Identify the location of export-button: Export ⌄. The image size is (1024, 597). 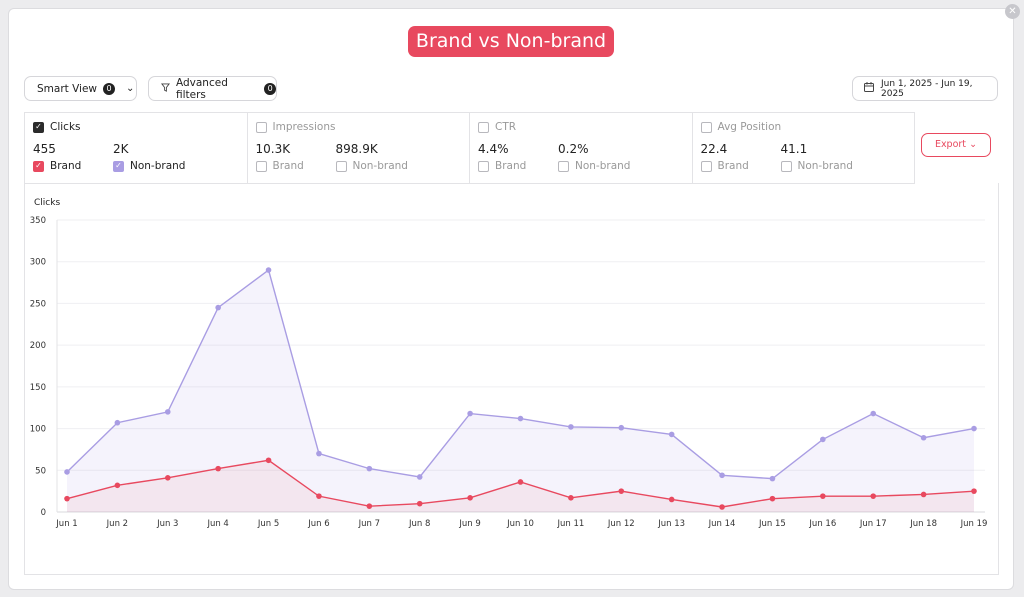
(956, 145).